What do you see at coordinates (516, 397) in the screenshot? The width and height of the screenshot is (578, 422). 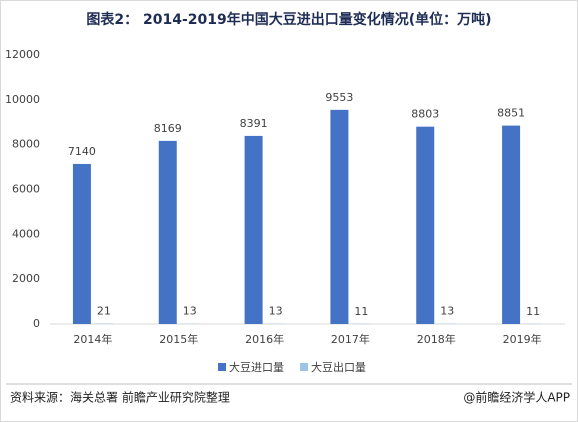 I see `credit: @前瞻经济学人APP` at bounding box center [516, 397].